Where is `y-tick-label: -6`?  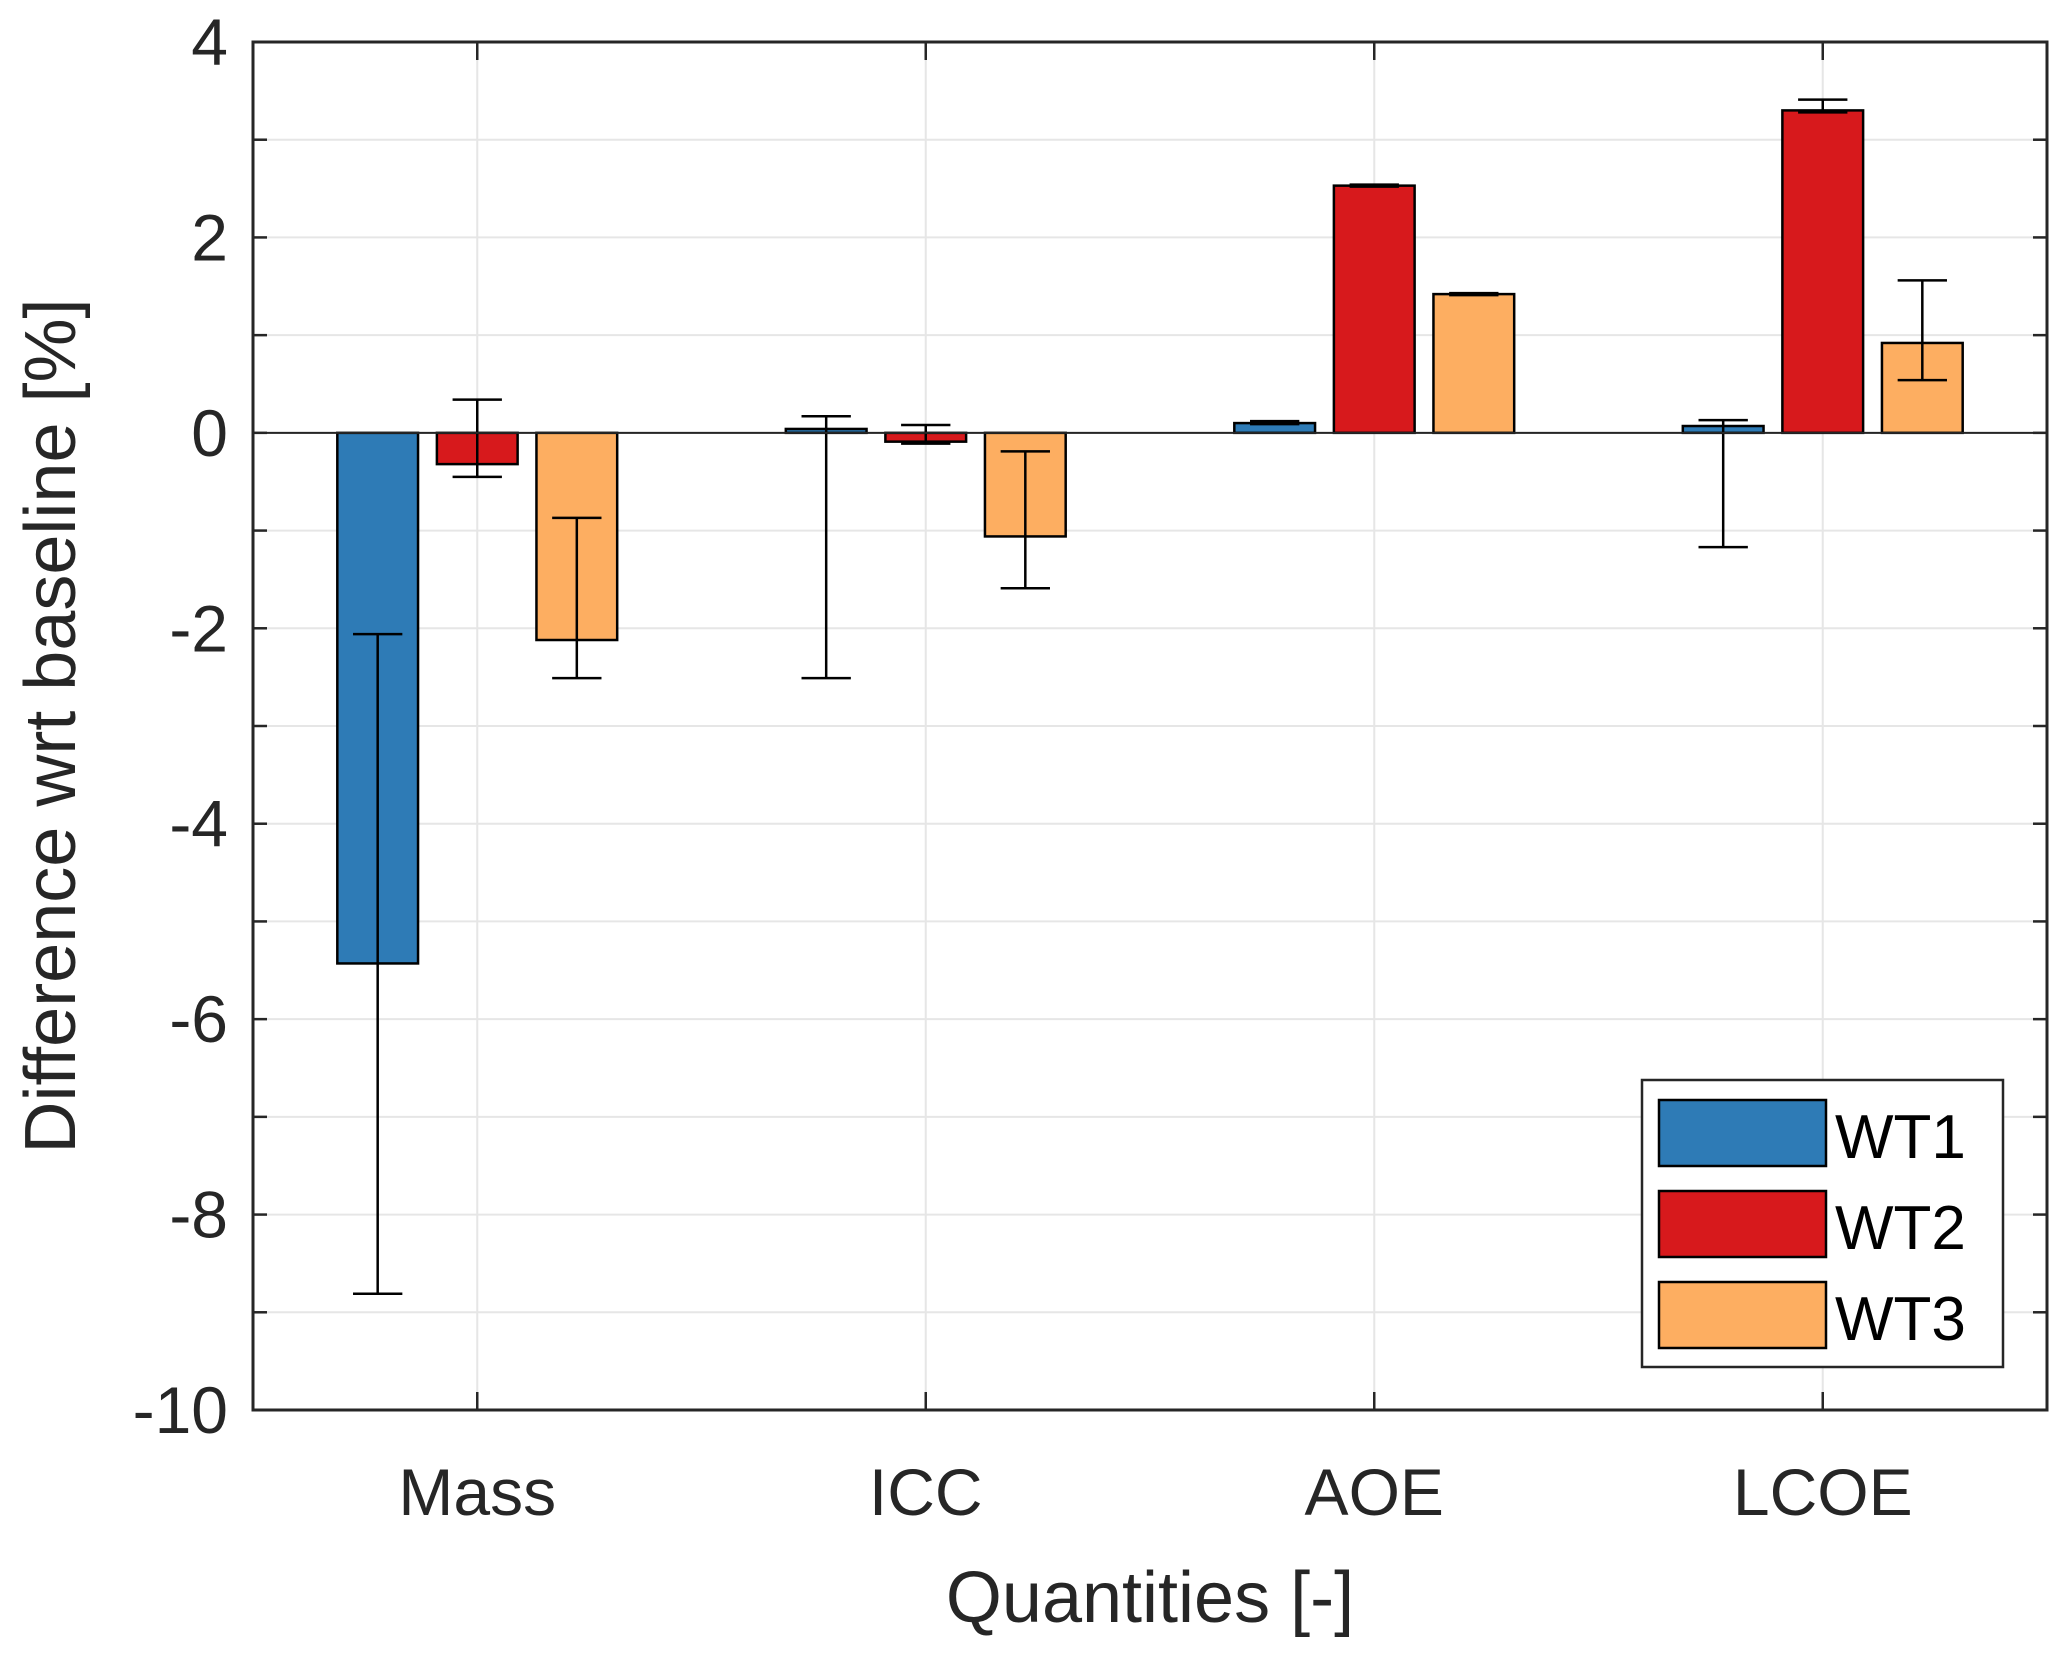 y-tick-label: -6 is located at coordinates (198, 1019).